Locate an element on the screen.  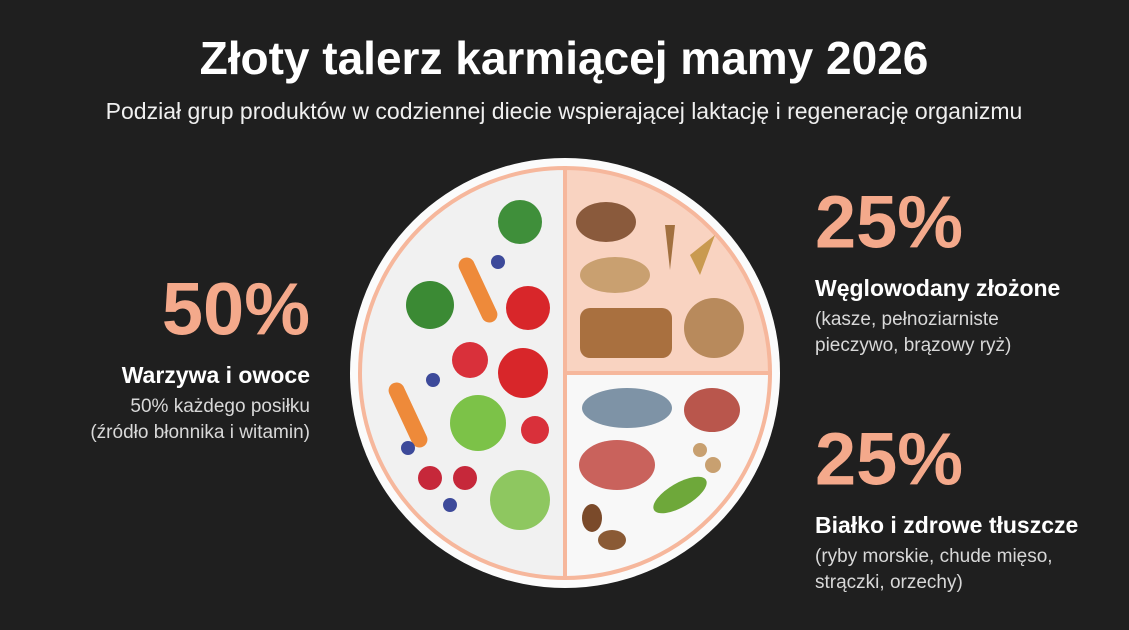
category-label: Białko i zdrowe tłuszcze is located at coordinates (946, 525).